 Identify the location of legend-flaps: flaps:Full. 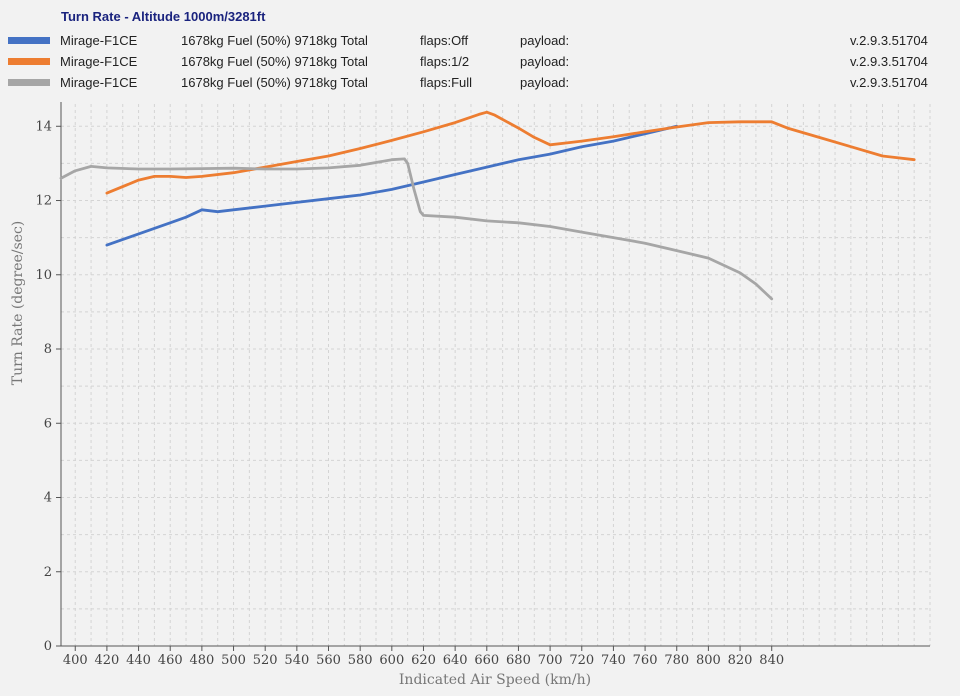
(446, 82).